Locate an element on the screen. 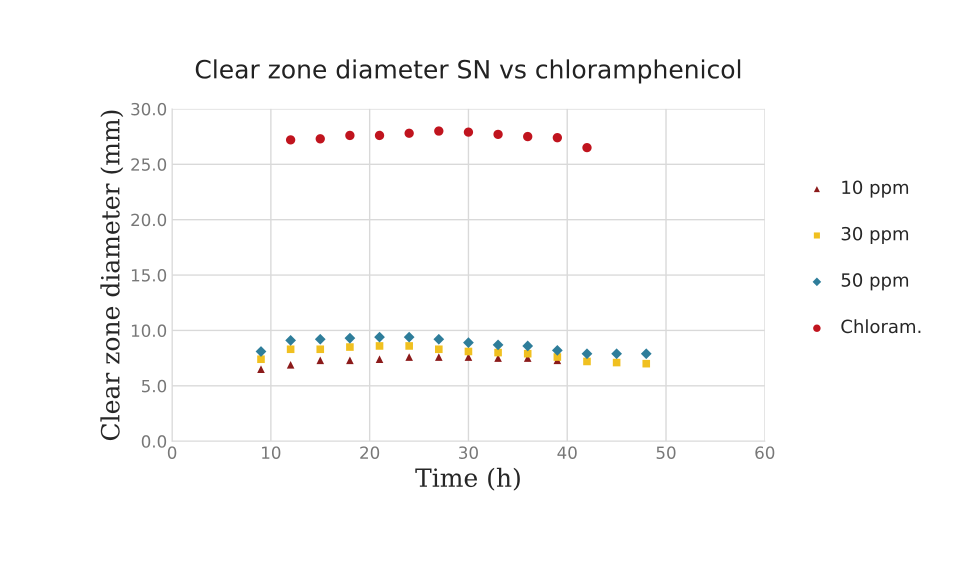 The image size is (956, 573). legend-label: 50 ppm is located at coordinates (875, 281).